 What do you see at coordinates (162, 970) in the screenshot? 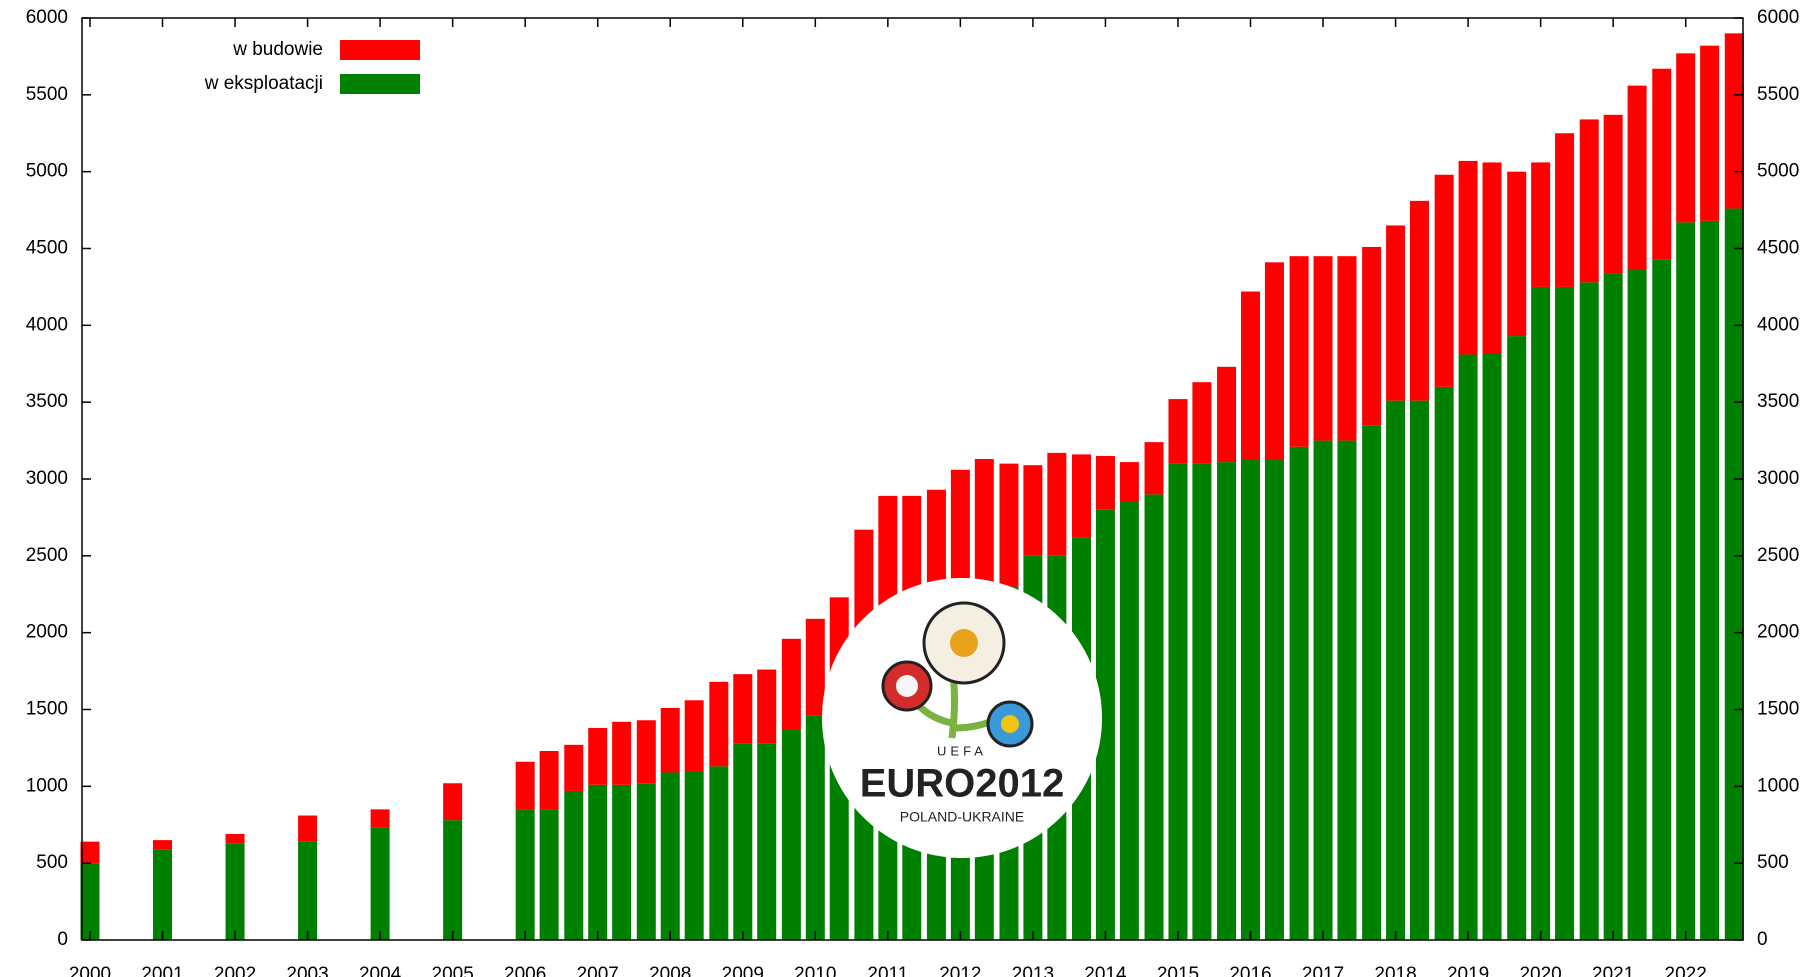
I see `x-tick-label: 2001` at bounding box center [162, 970].